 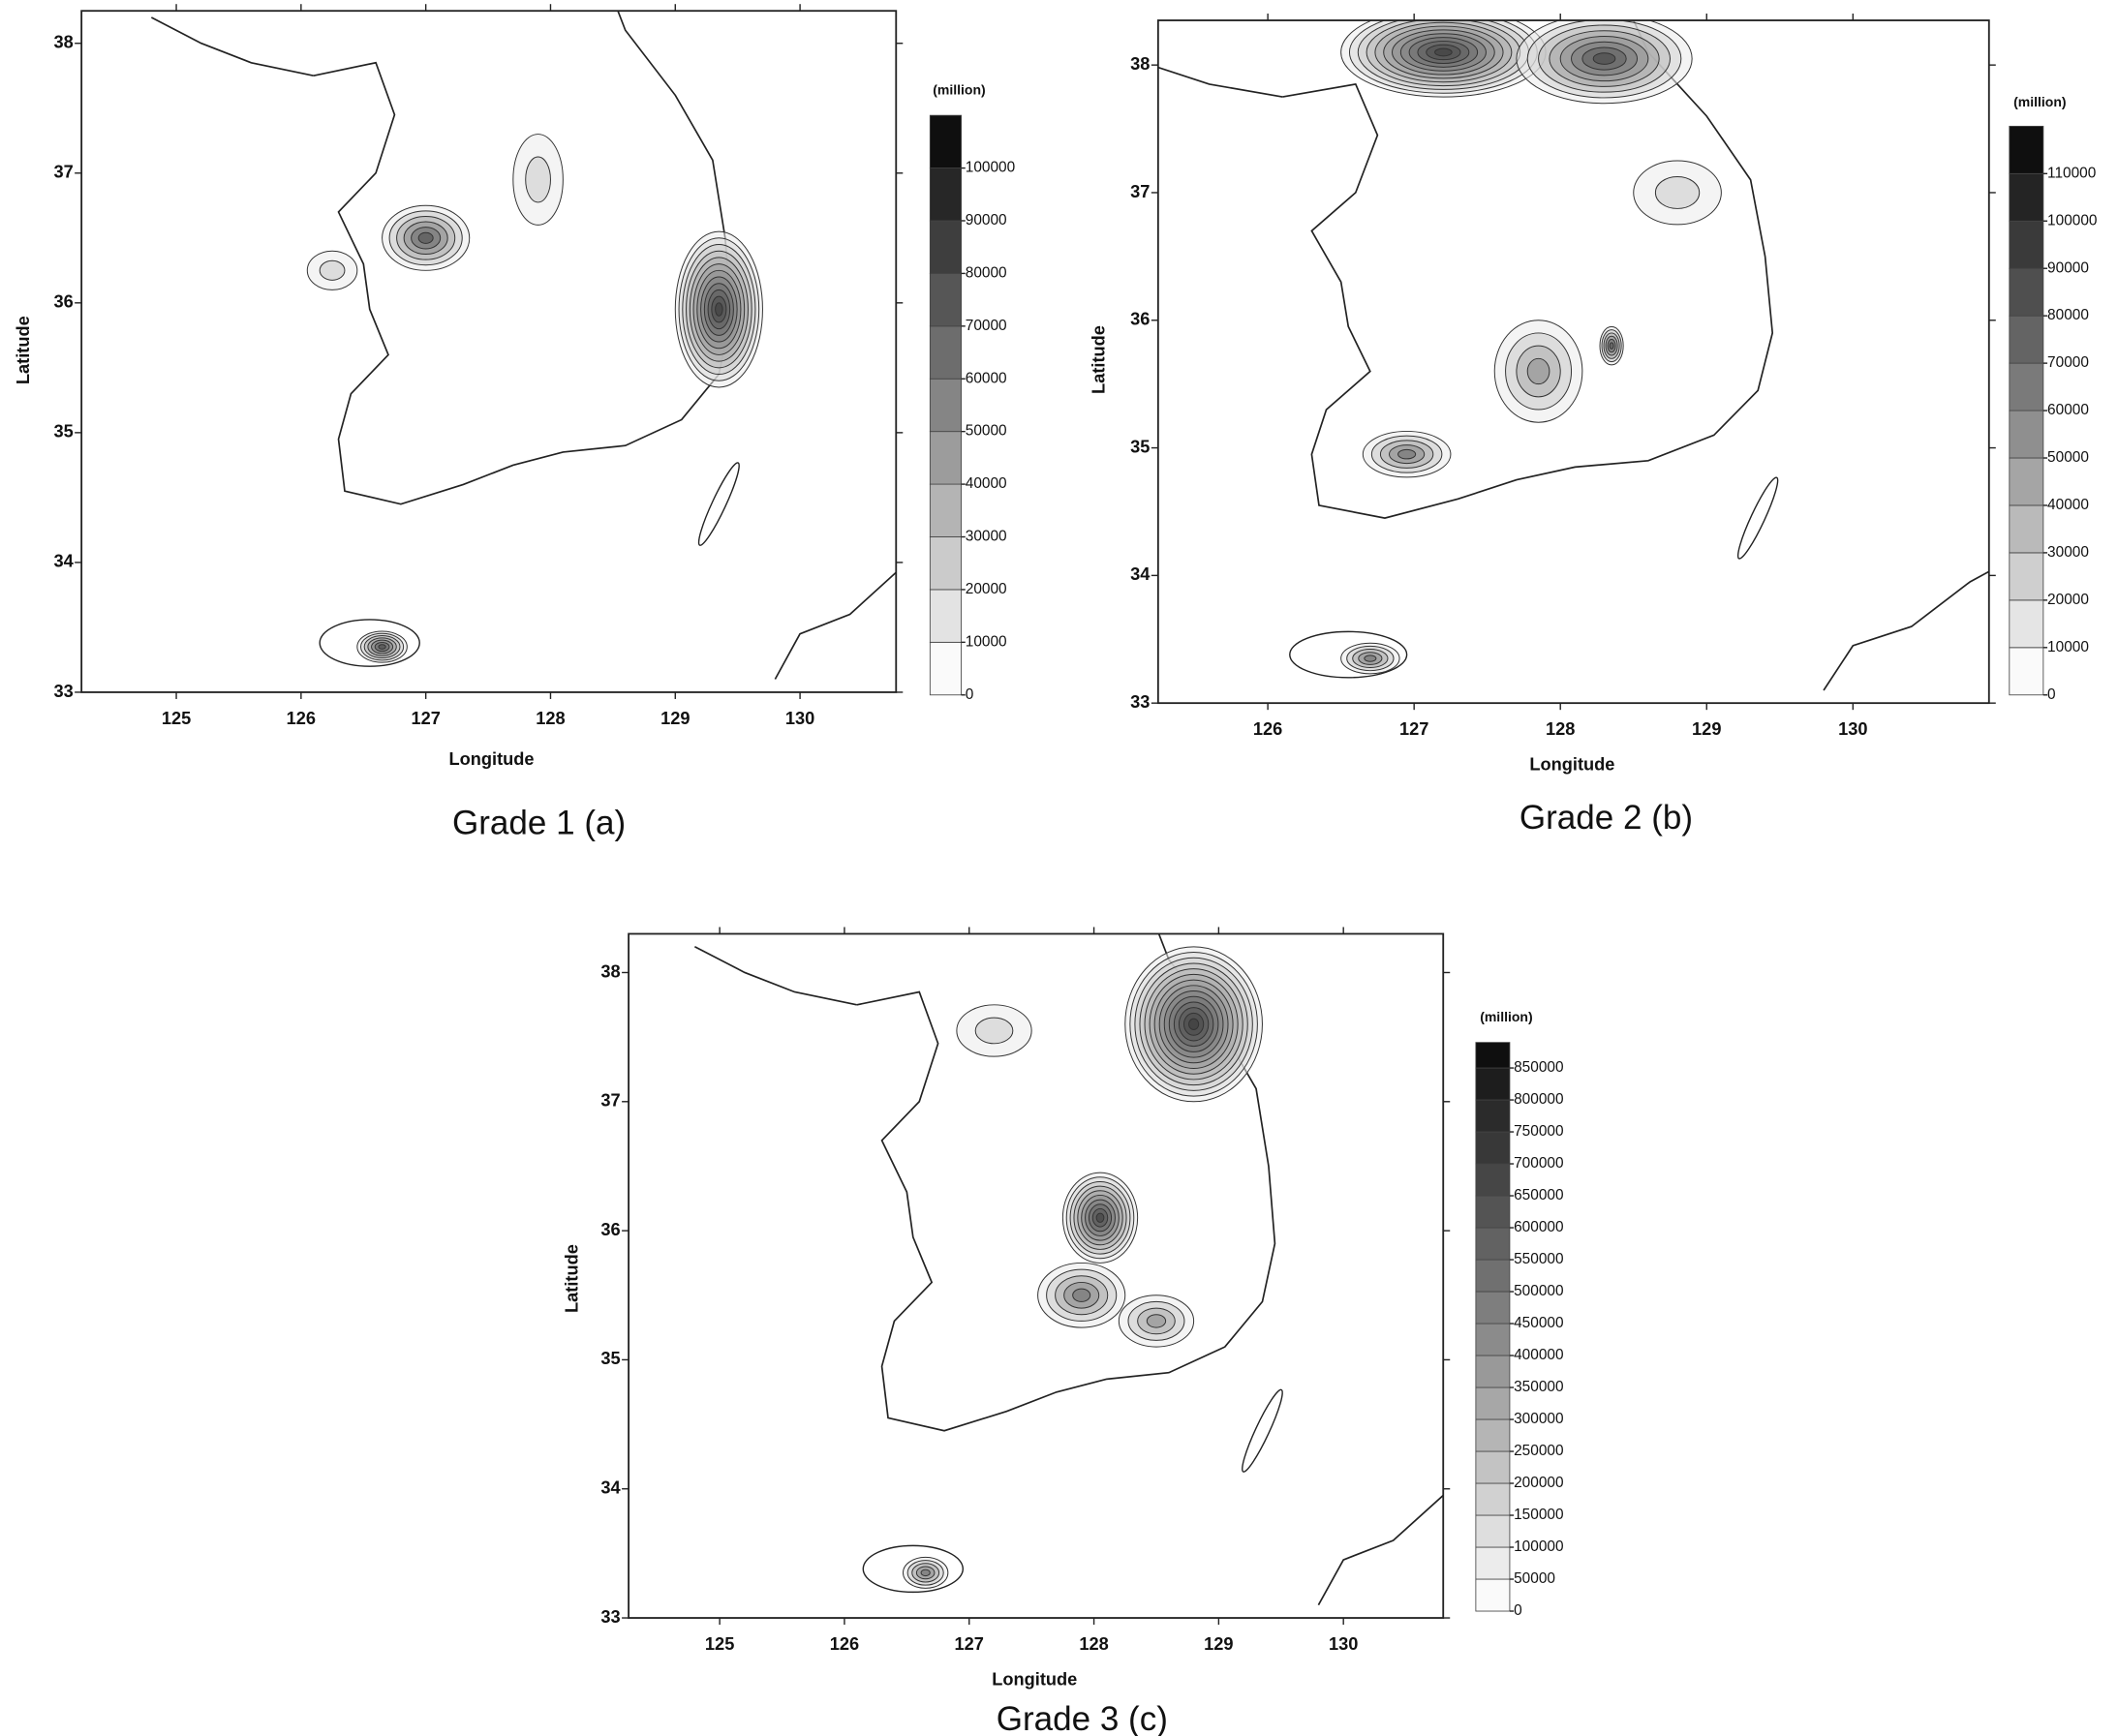 I want to click on legend-label: 70000, so click(x=2068, y=362).